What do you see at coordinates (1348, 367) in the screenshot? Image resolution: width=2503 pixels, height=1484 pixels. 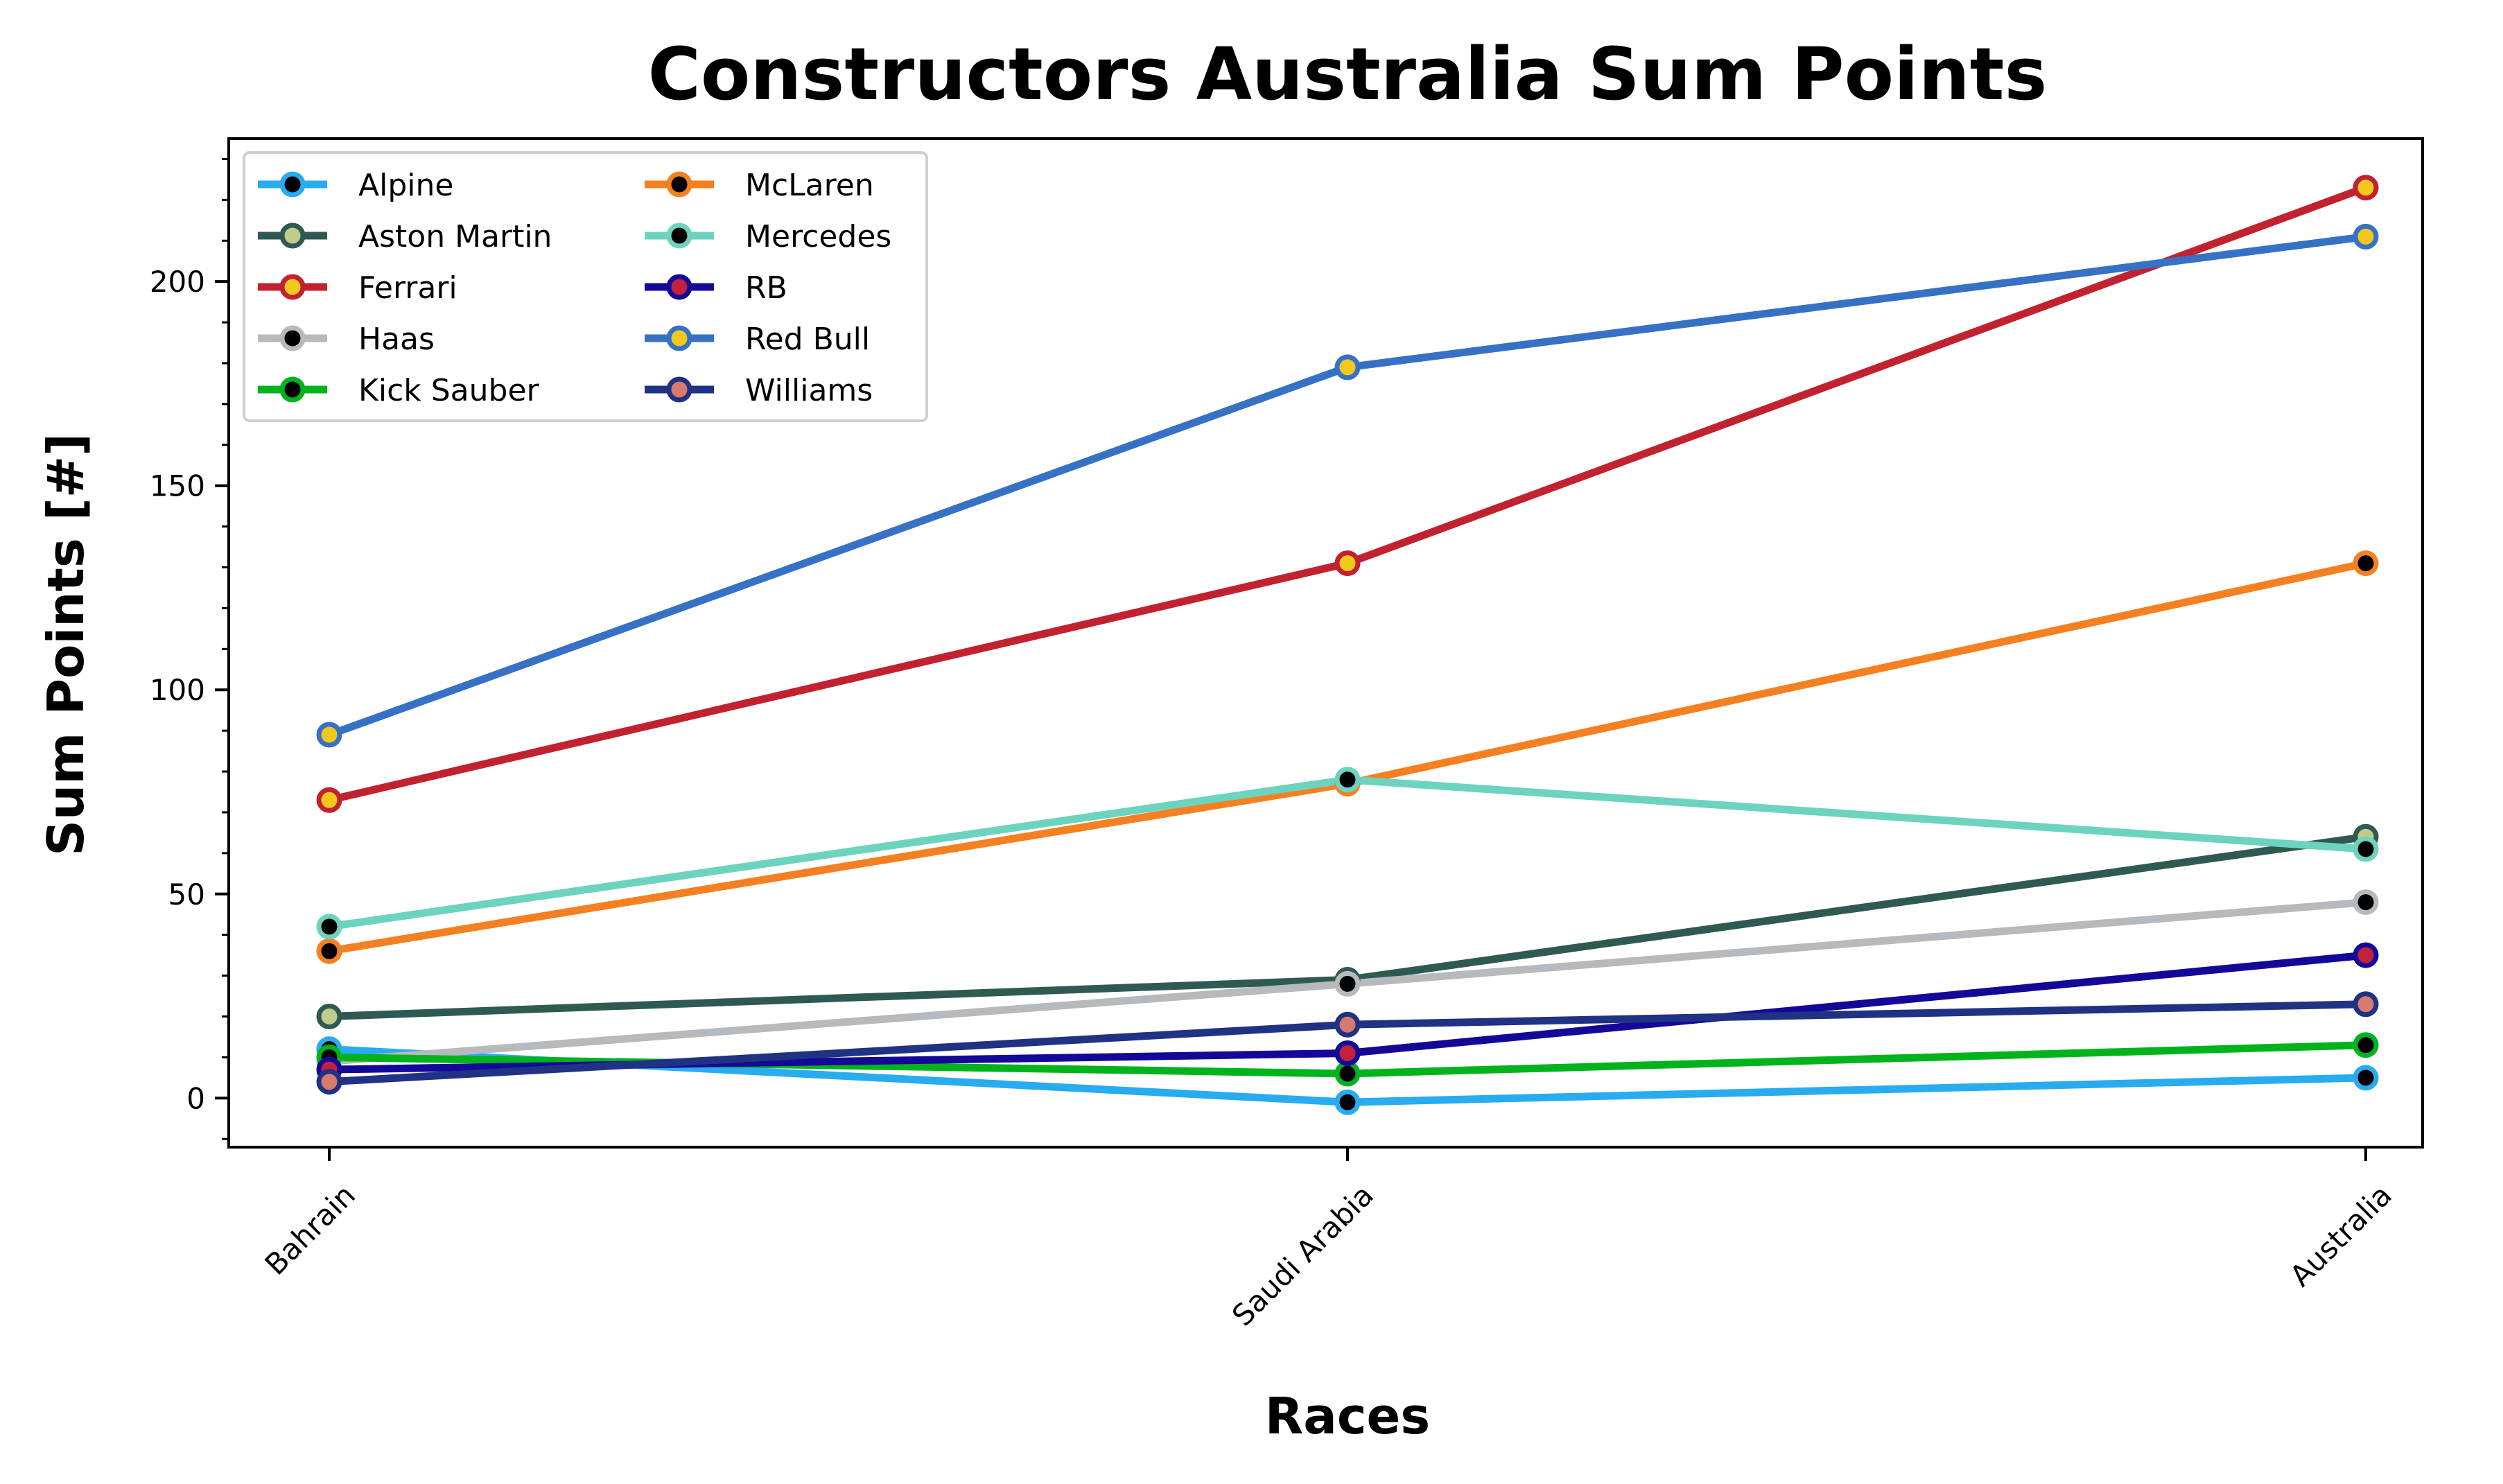 I see `data-point-red-bull-saudi-arabia` at bounding box center [1348, 367].